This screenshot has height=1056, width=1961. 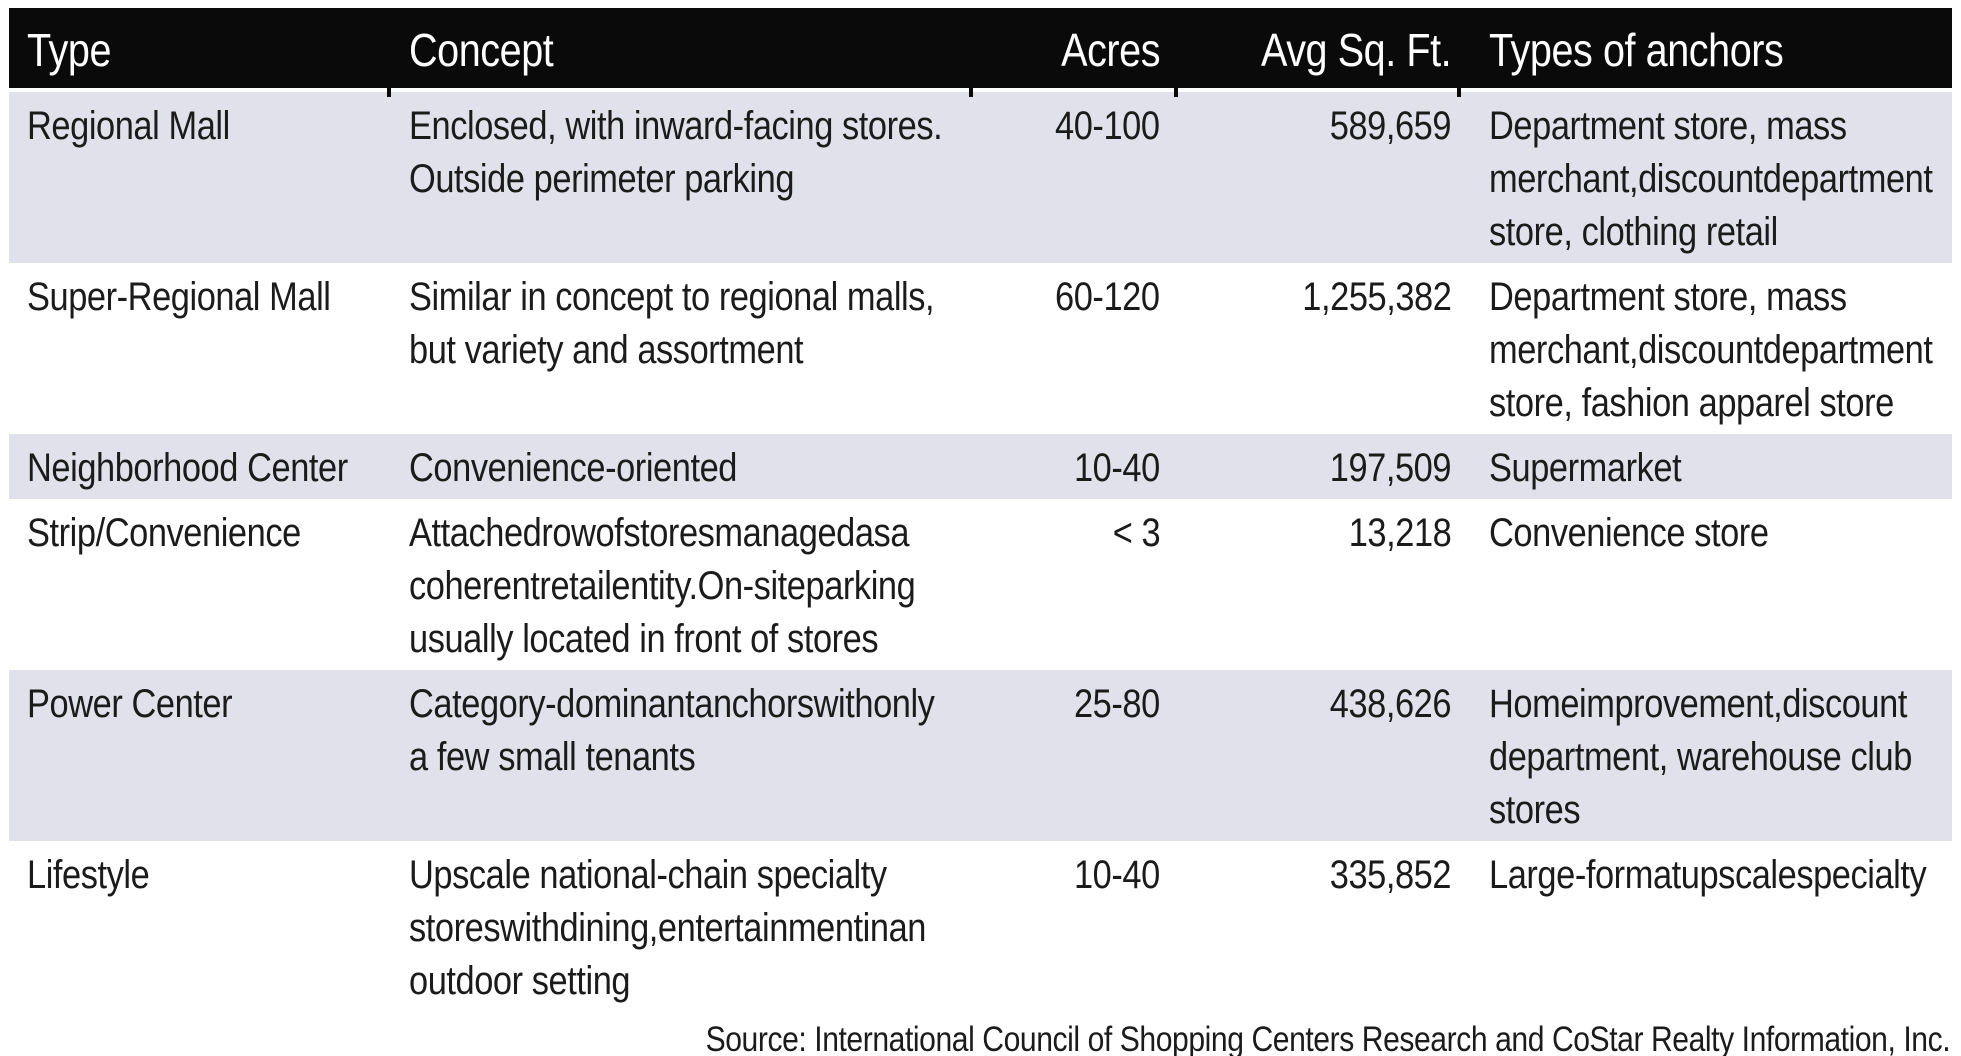 What do you see at coordinates (1117, 704) in the screenshot?
I see `cell-text: 25-80` at bounding box center [1117, 704].